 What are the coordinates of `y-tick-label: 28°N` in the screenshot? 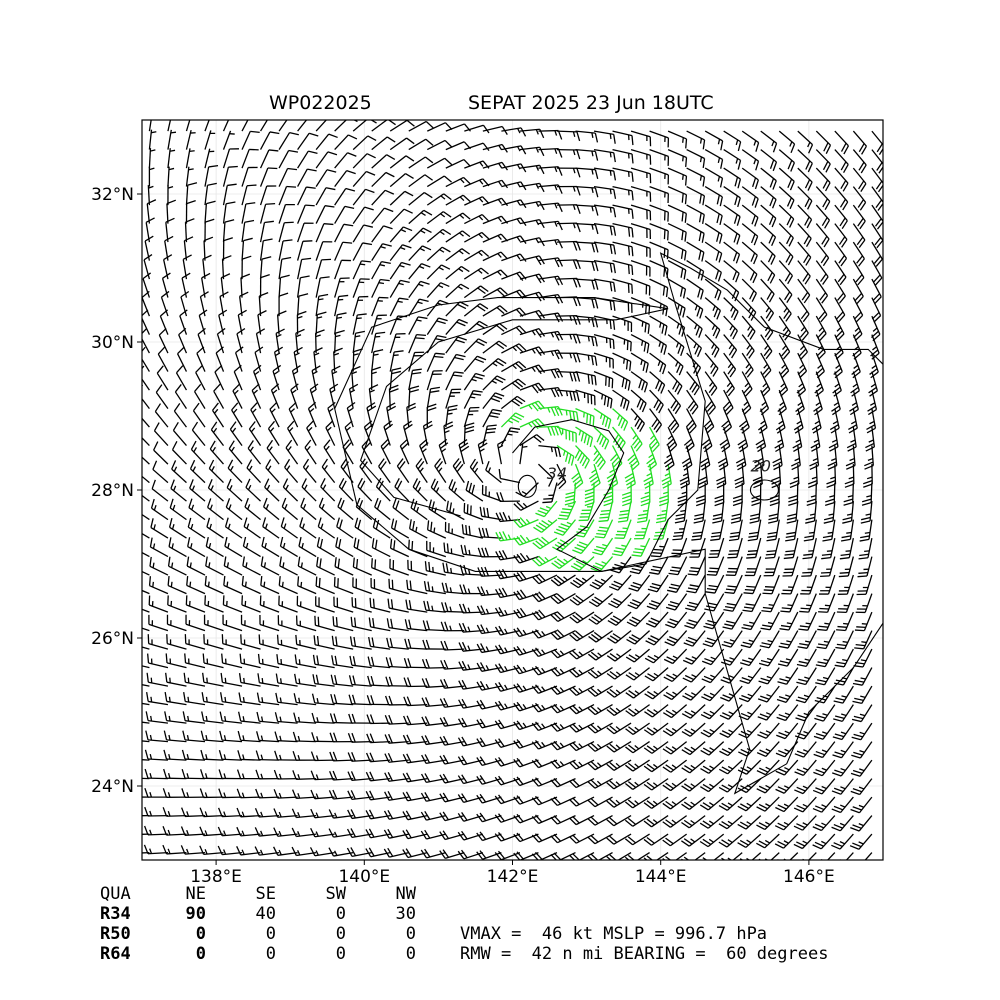 It's located at (112, 491).